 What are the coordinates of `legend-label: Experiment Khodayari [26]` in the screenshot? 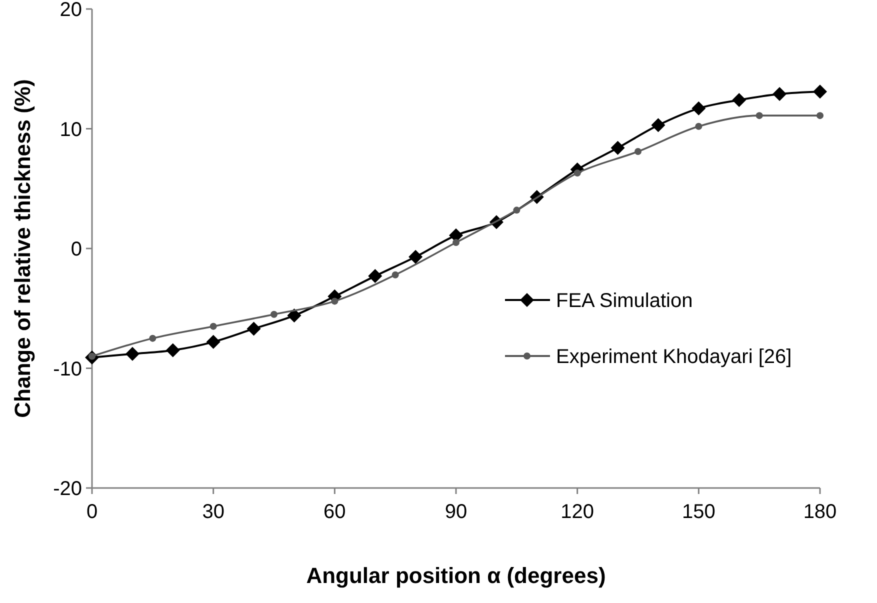 It's located at (674, 357).